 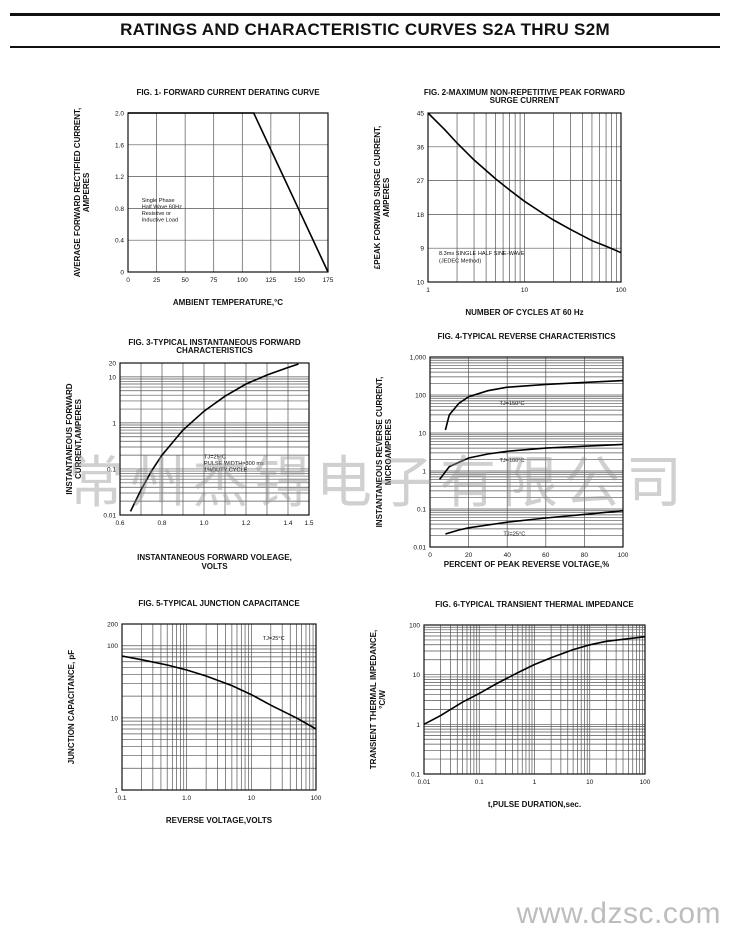 I want to click on annotation-text: TJ=150°C, so click(x=511, y=404).